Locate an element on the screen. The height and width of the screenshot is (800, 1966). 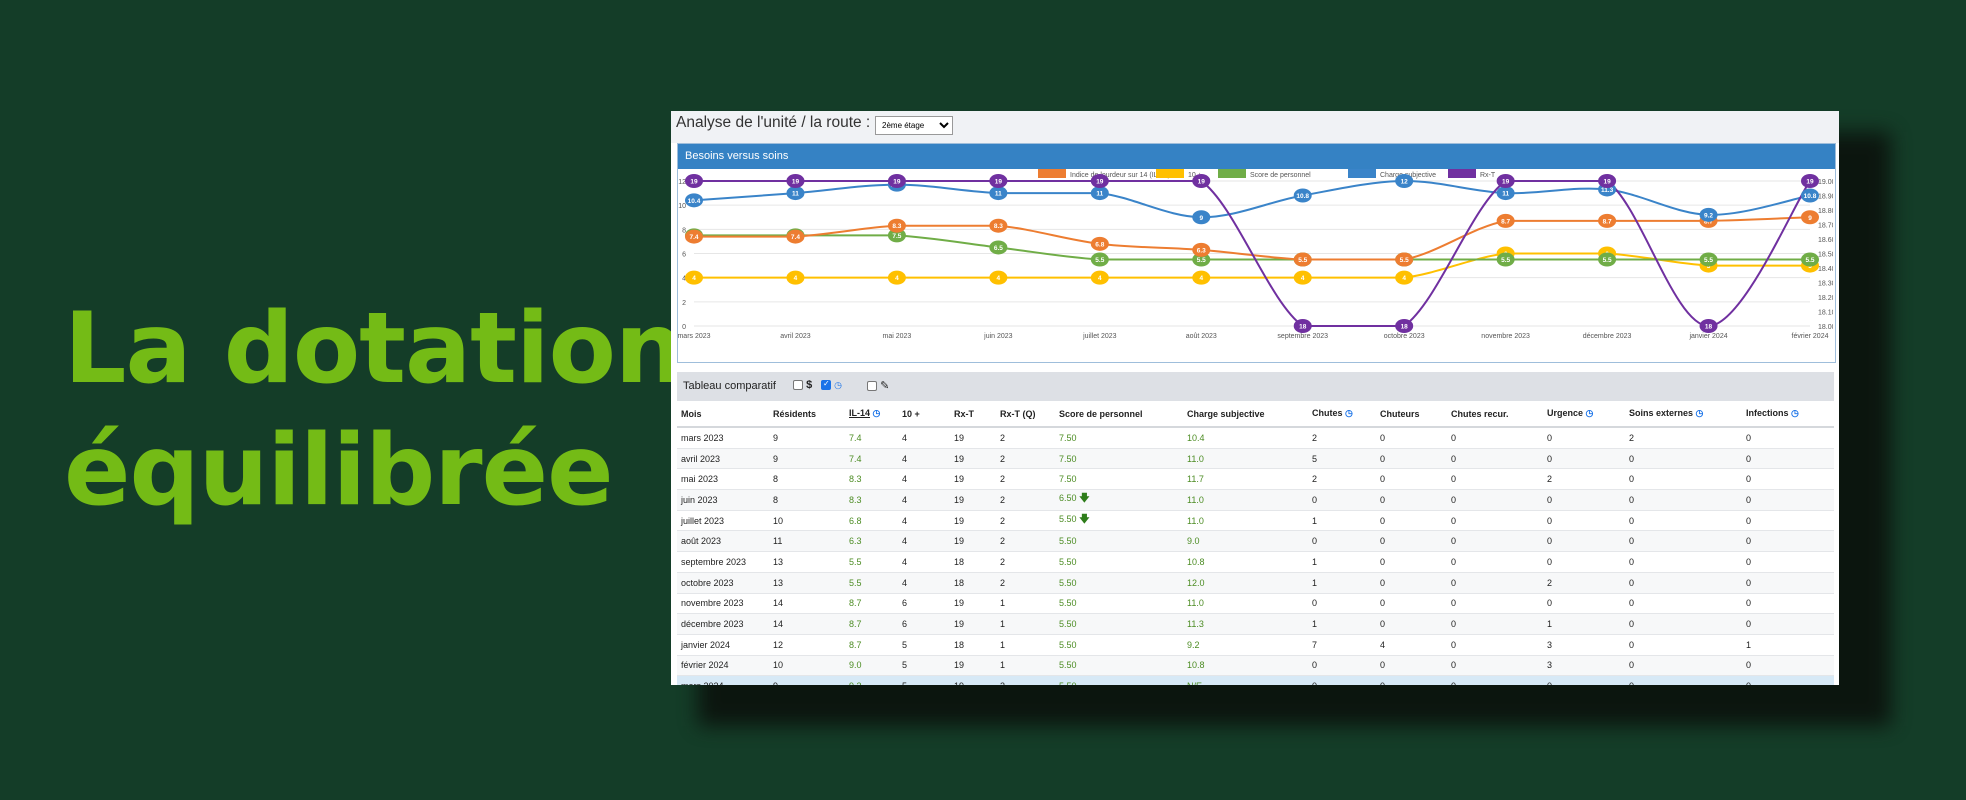
column-header: Chutes ◷ is located at coordinates (1342, 414).